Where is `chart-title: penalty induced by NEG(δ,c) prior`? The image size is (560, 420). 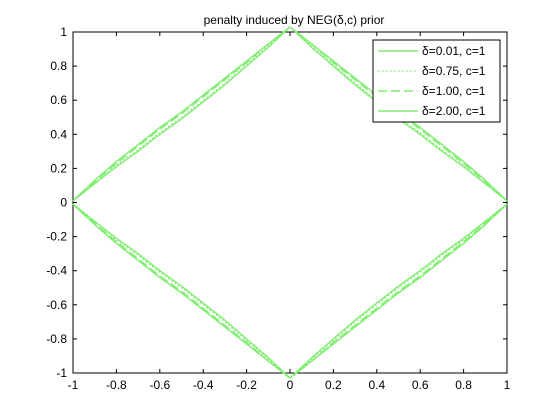 chart-title: penalty induced by NEG(δ,c) prior is located at coordinates (294, 20).